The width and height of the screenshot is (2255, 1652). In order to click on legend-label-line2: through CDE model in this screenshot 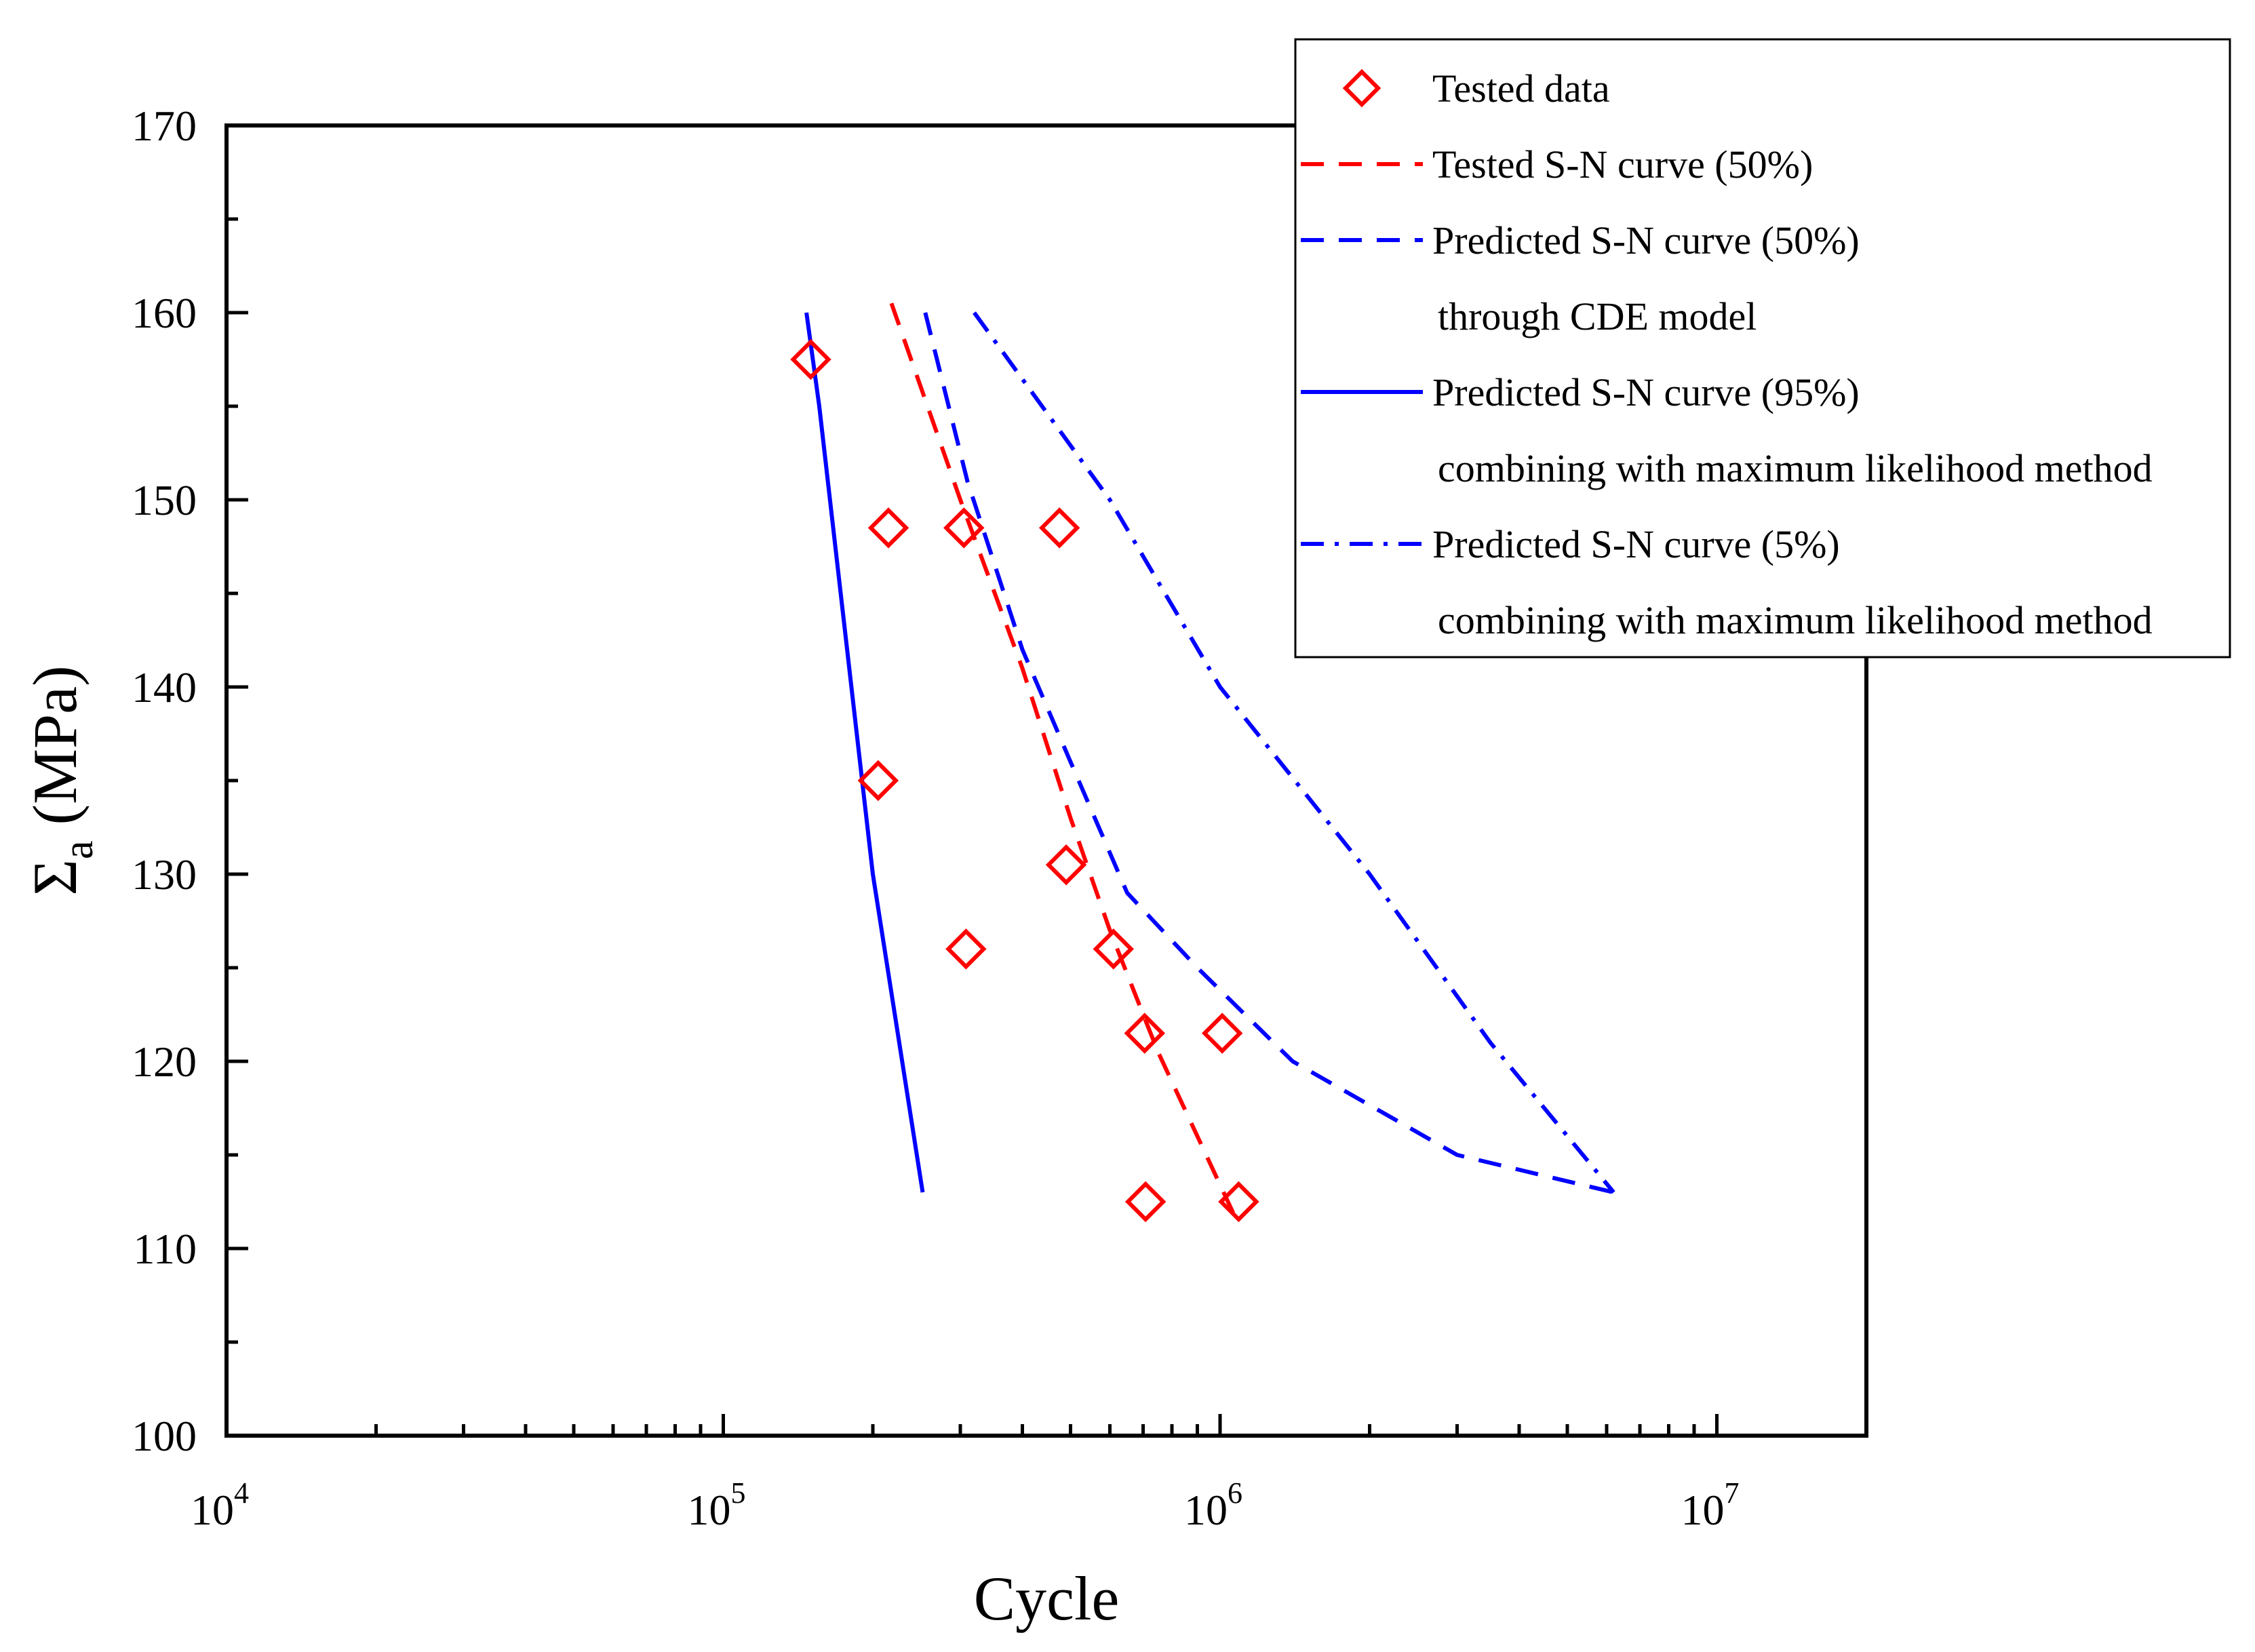, I will do `click(1597, 316)`.